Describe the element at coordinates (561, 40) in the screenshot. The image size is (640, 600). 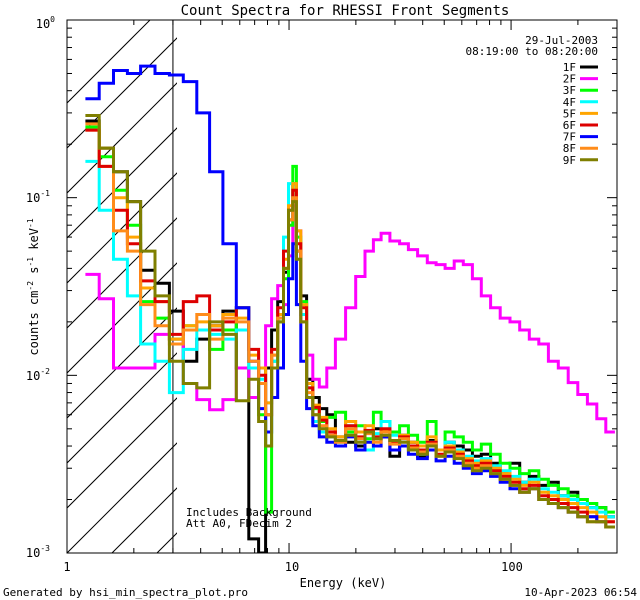
I see `date-label: 29-Jul-2003` at that location.